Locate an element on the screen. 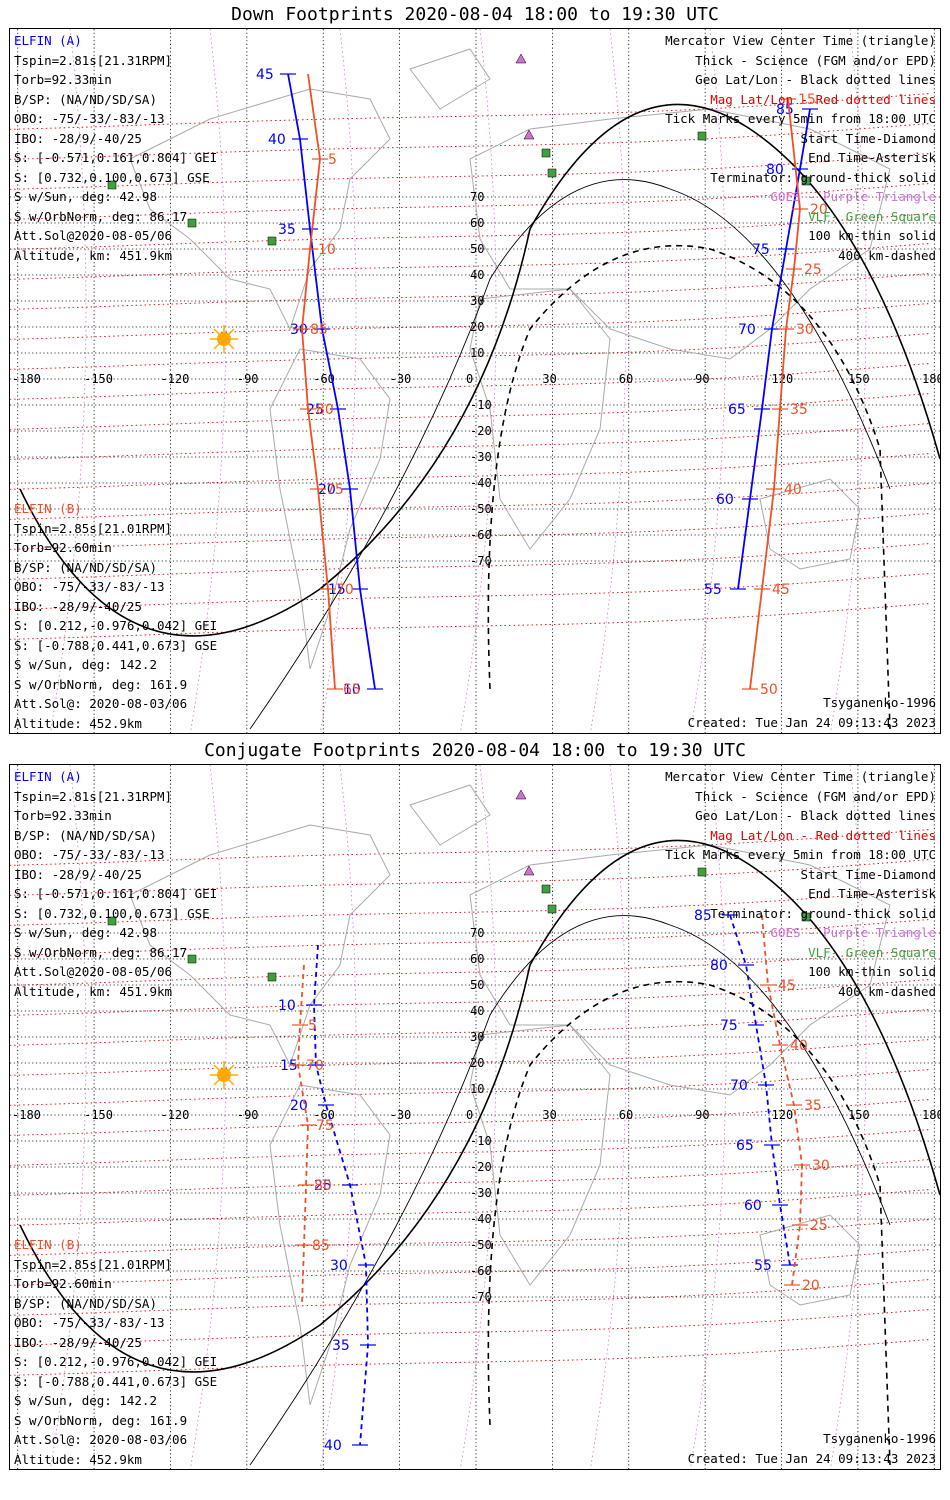 This screenshot has height=1500, width=950. lat-label: 30 is located at coordinates (477, 301).